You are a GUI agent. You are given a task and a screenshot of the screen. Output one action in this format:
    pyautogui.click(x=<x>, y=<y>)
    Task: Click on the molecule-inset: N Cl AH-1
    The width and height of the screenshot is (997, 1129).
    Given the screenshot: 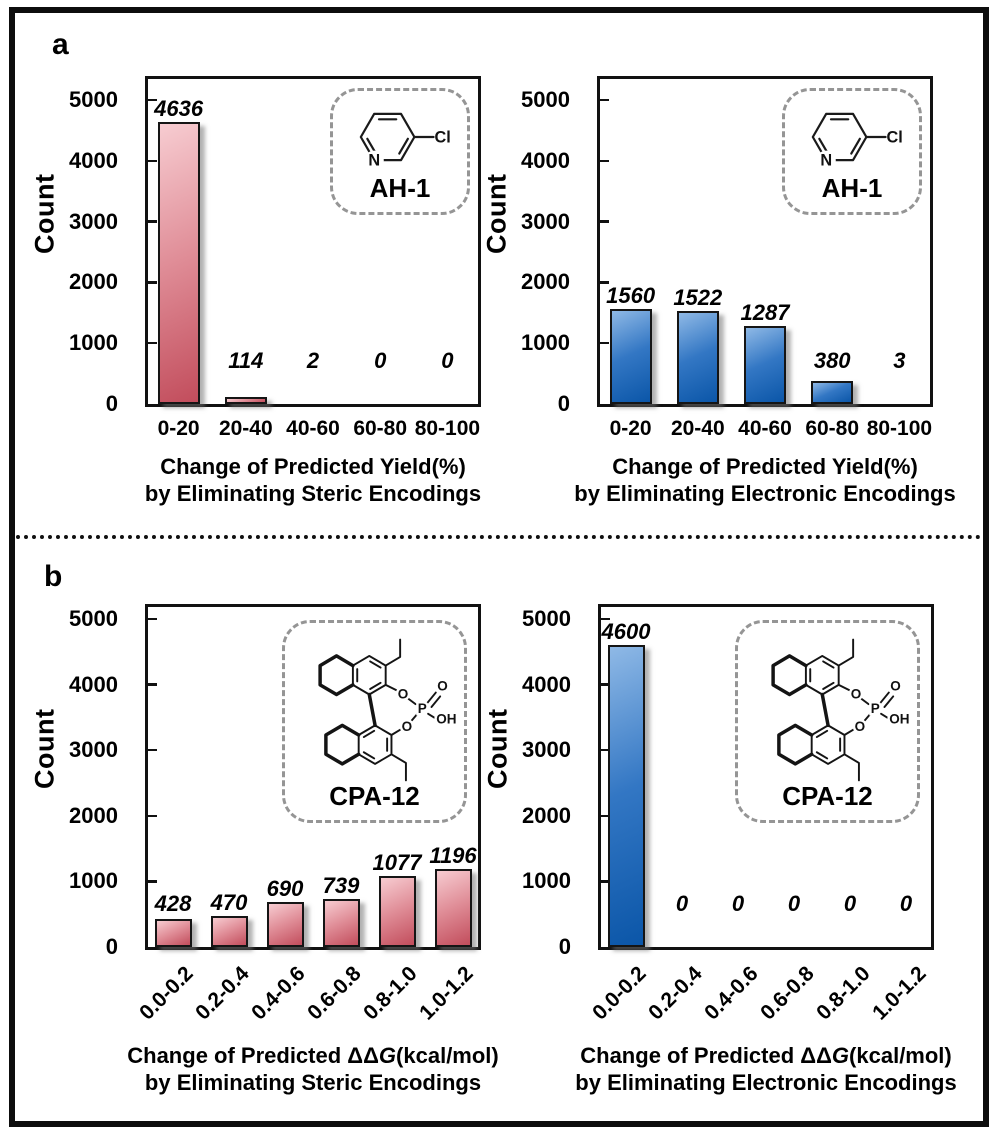 What is the action you would take?
    pyautogui.click(x=852, y=151)
    